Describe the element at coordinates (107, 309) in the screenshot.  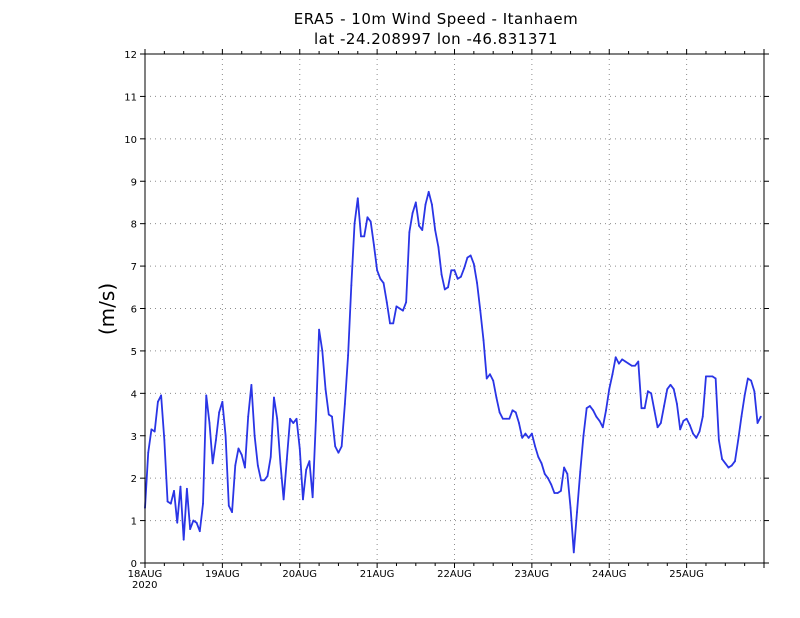
I see `y-axis-label: (m/s)` at that location.